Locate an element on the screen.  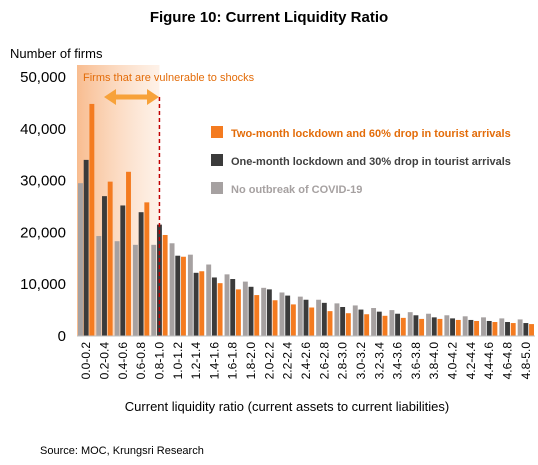
x-tick-label: 2.0-2.2 is located at coordinates (269, 361).